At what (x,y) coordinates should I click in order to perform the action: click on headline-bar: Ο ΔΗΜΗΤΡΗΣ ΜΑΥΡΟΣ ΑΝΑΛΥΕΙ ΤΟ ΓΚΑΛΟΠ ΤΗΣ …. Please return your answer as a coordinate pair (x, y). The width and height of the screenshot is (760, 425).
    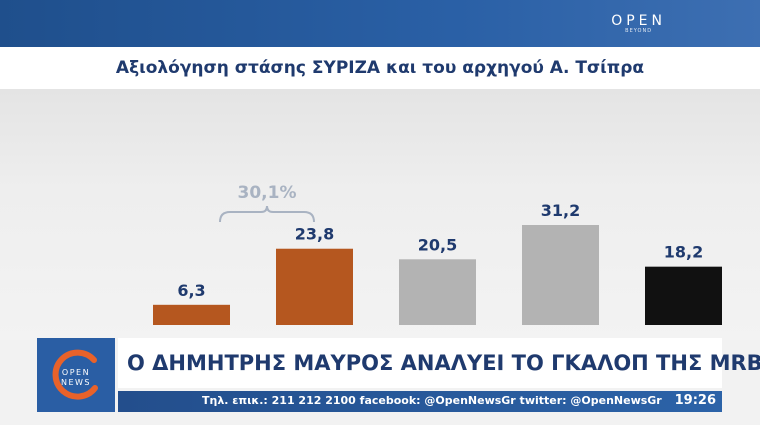
    Looking at the image, I should click on (439, 363).